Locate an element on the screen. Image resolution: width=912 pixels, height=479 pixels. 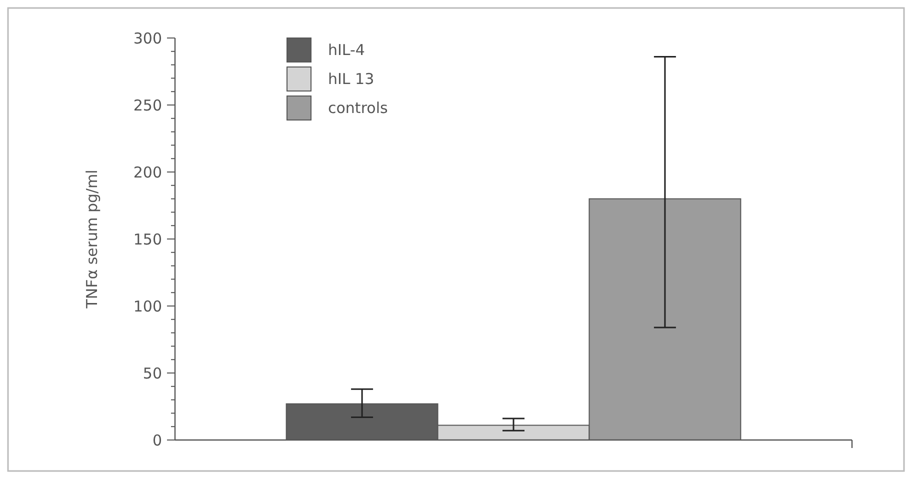
y-tick-label: 200 is located at coordinates (147, 172).